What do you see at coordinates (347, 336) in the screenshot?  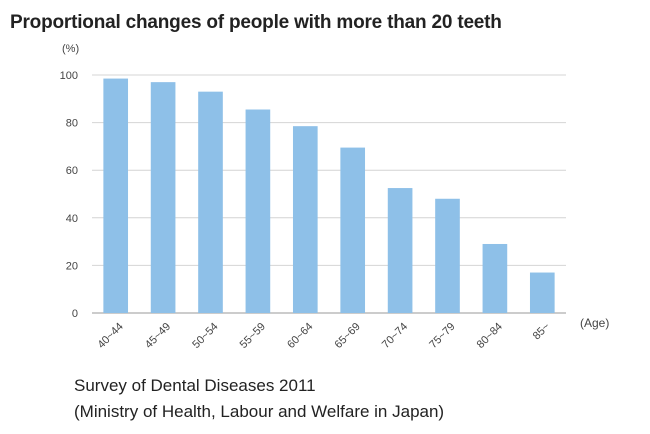 I see `x-tick-label: 65~69` at bounding box center [347, 336].